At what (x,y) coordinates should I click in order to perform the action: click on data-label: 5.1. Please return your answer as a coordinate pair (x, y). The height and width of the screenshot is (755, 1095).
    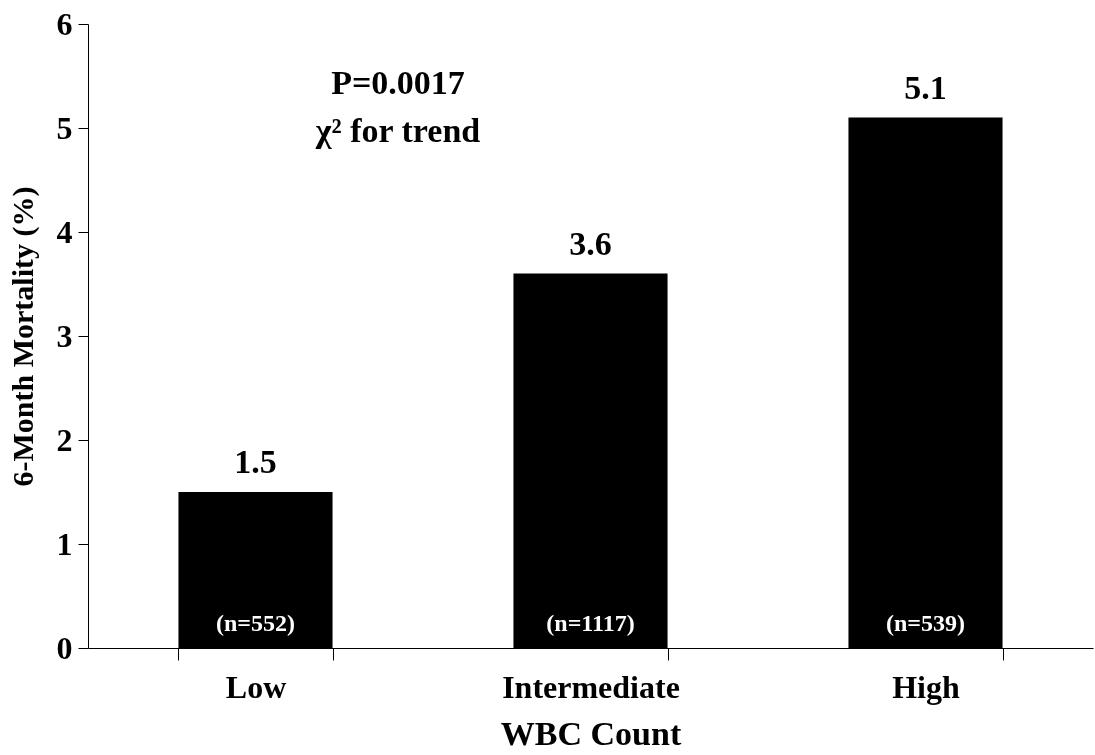
    Looking at the image, I should click on (925, 87).